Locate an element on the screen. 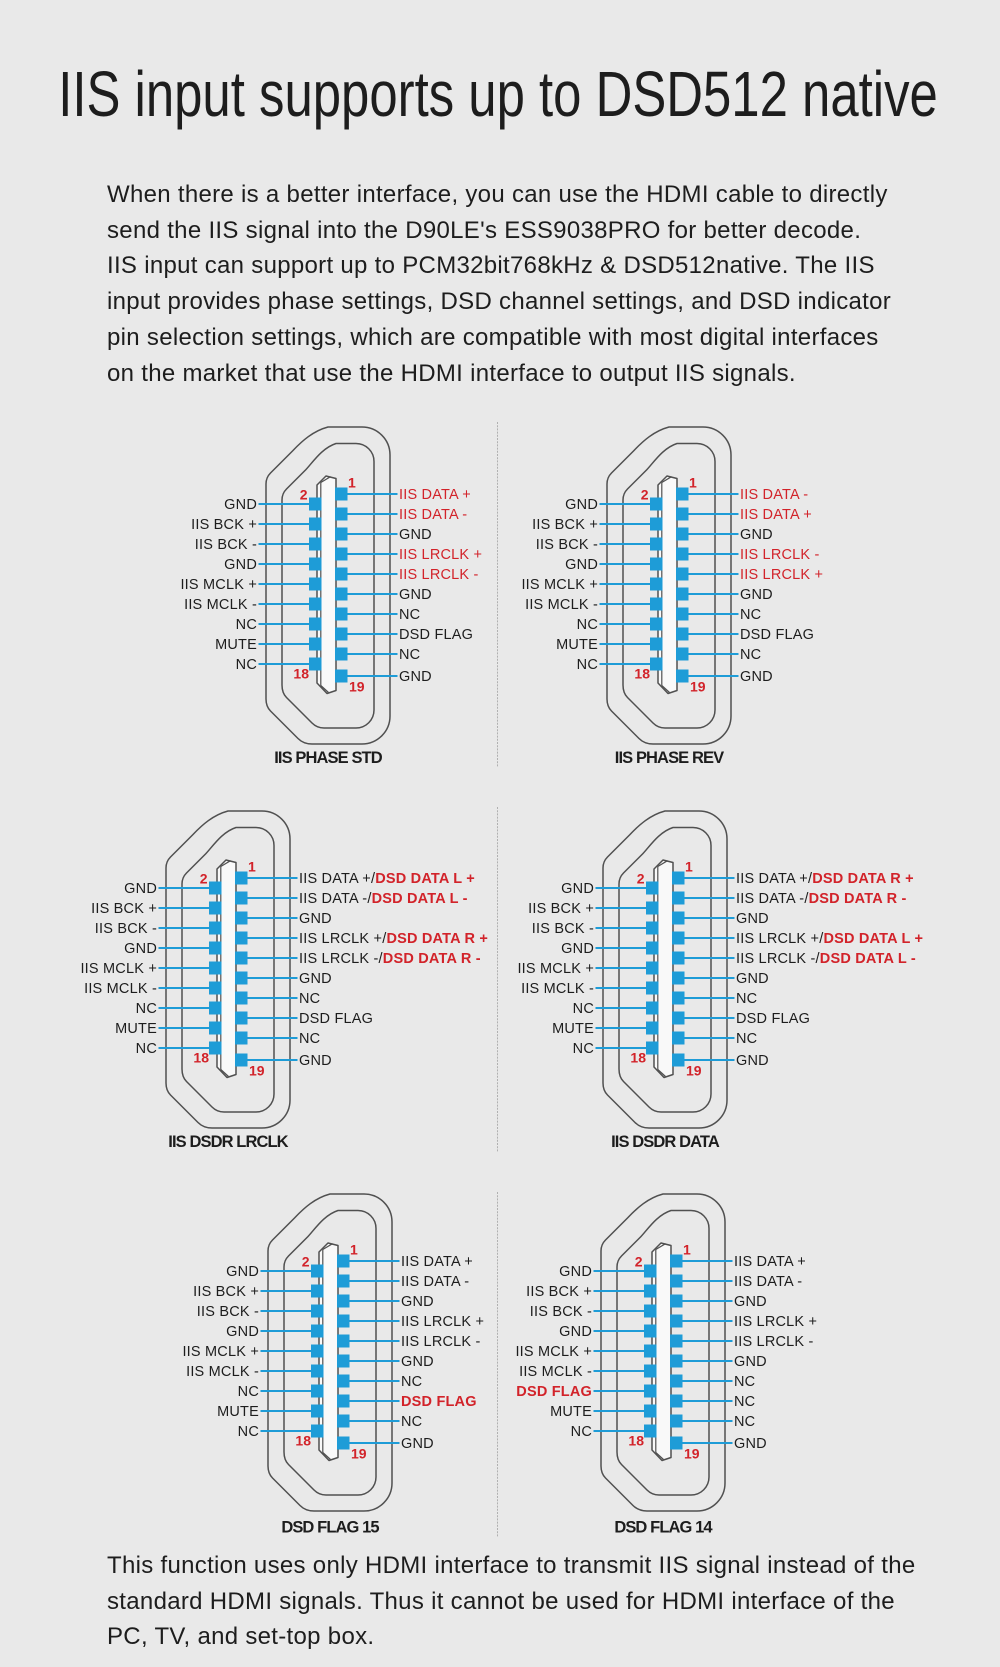 The height and width of the screenshot is (1667, 1000). svg-text: IIS DATA -/DSD DATA L - is located at coordinates (383, 899).